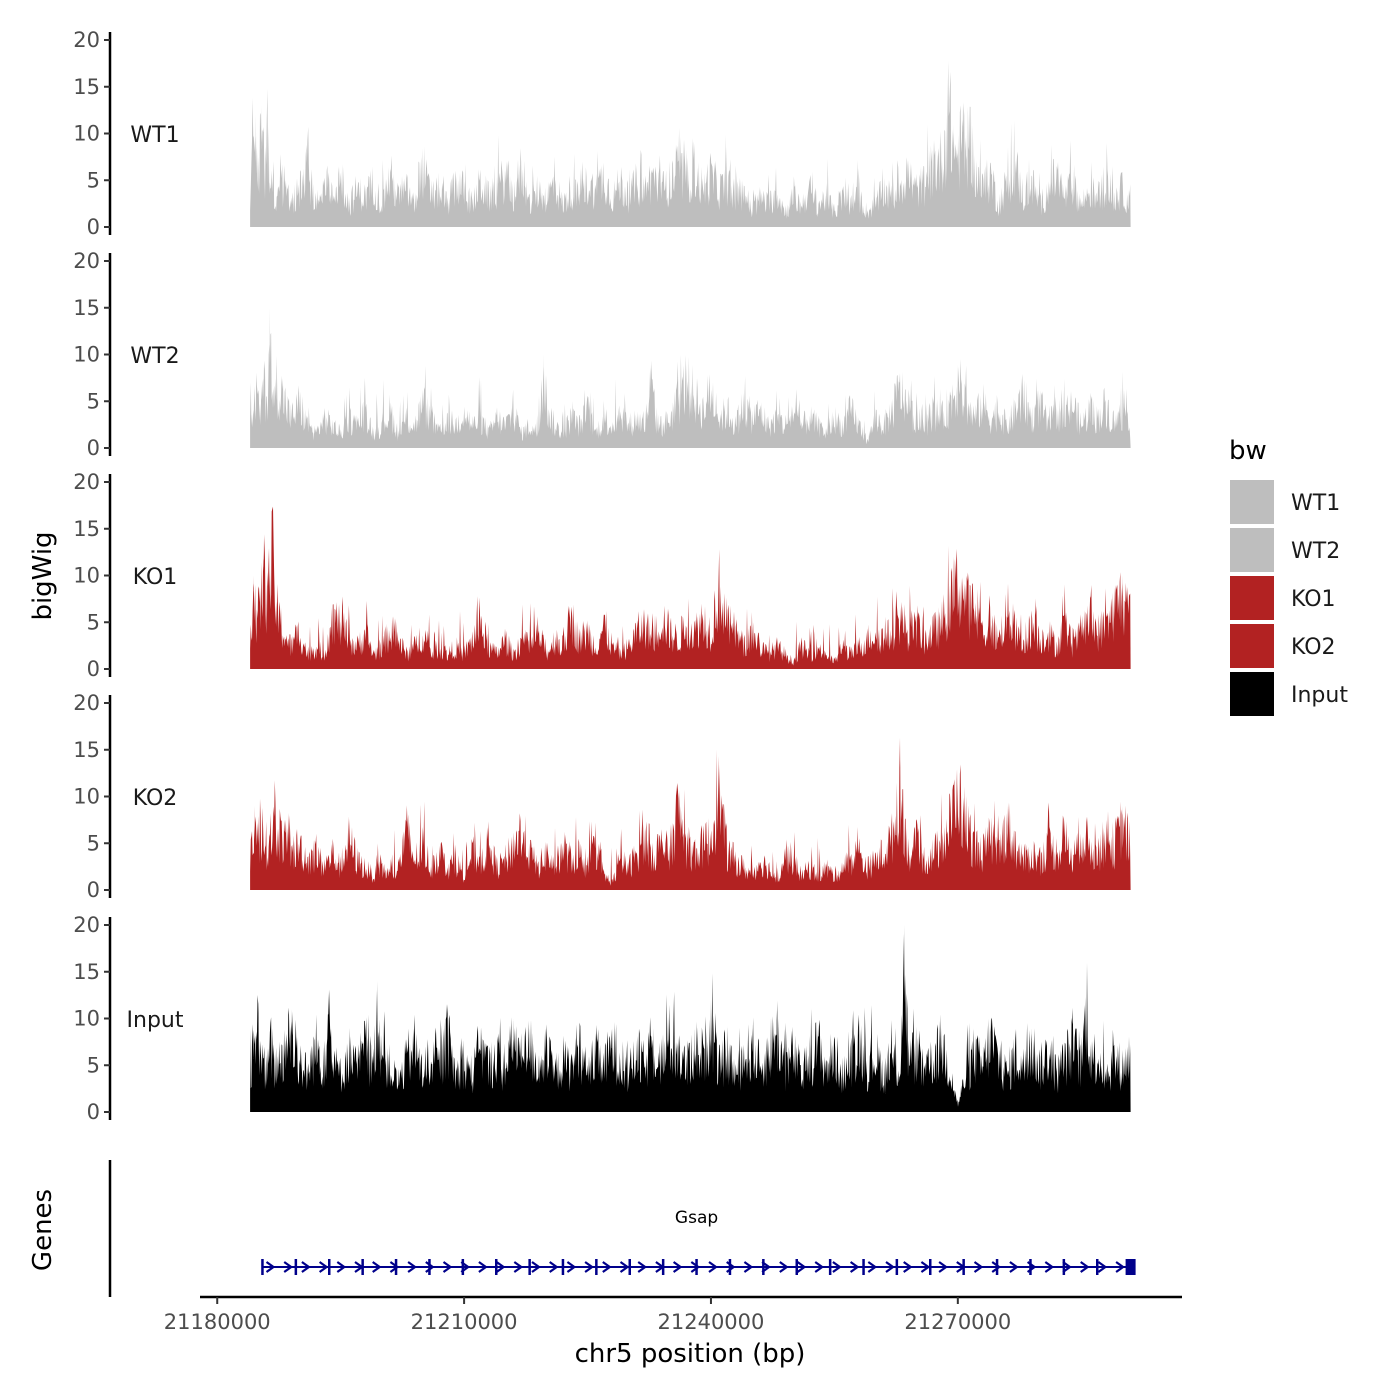  What do you see at coordinates (464, 1322) in the screenshot?
I see `x-tick-label: 21210000` at bounding box center [464, 1322].